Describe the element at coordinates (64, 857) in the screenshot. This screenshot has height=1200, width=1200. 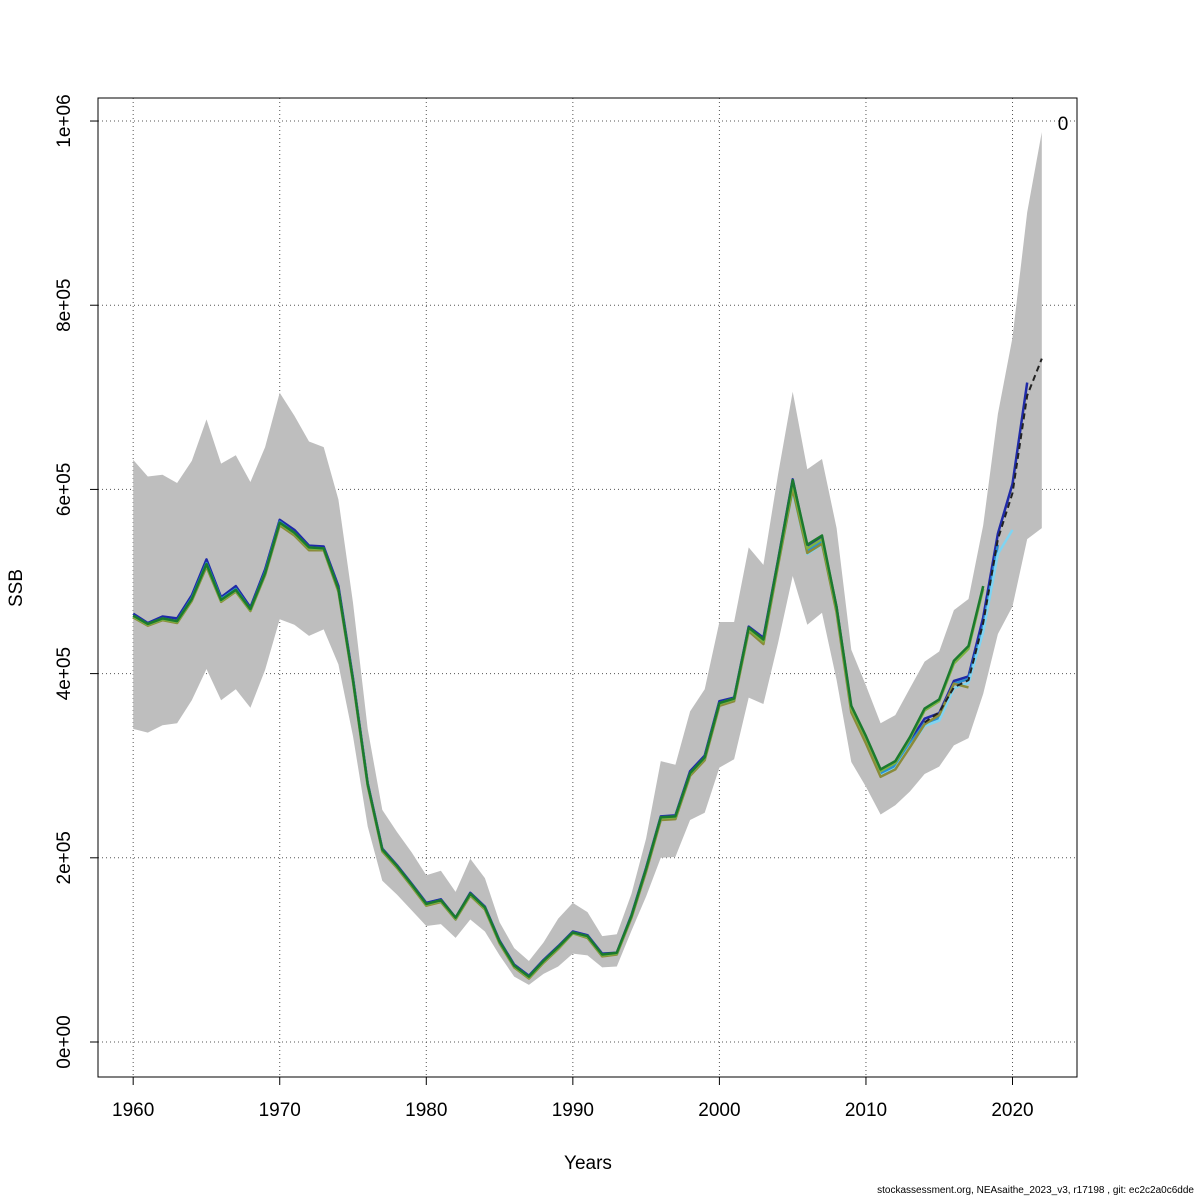
I see `y-tick-label-1: 2e+05` at that location.